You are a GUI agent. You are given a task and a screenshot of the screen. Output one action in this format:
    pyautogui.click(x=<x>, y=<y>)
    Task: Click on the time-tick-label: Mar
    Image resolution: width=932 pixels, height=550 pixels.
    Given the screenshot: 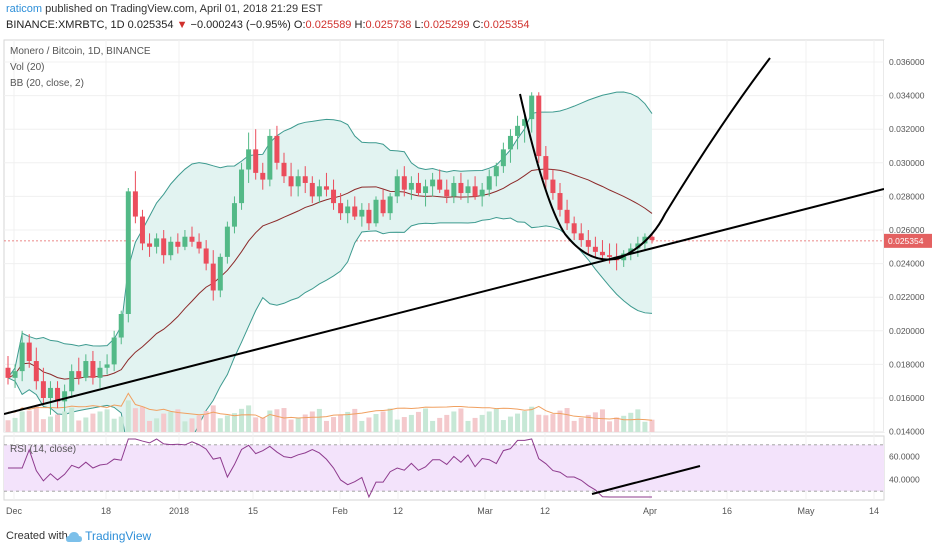 What is the action you would take?
    pyautogui.click(x=485, y=511)
    